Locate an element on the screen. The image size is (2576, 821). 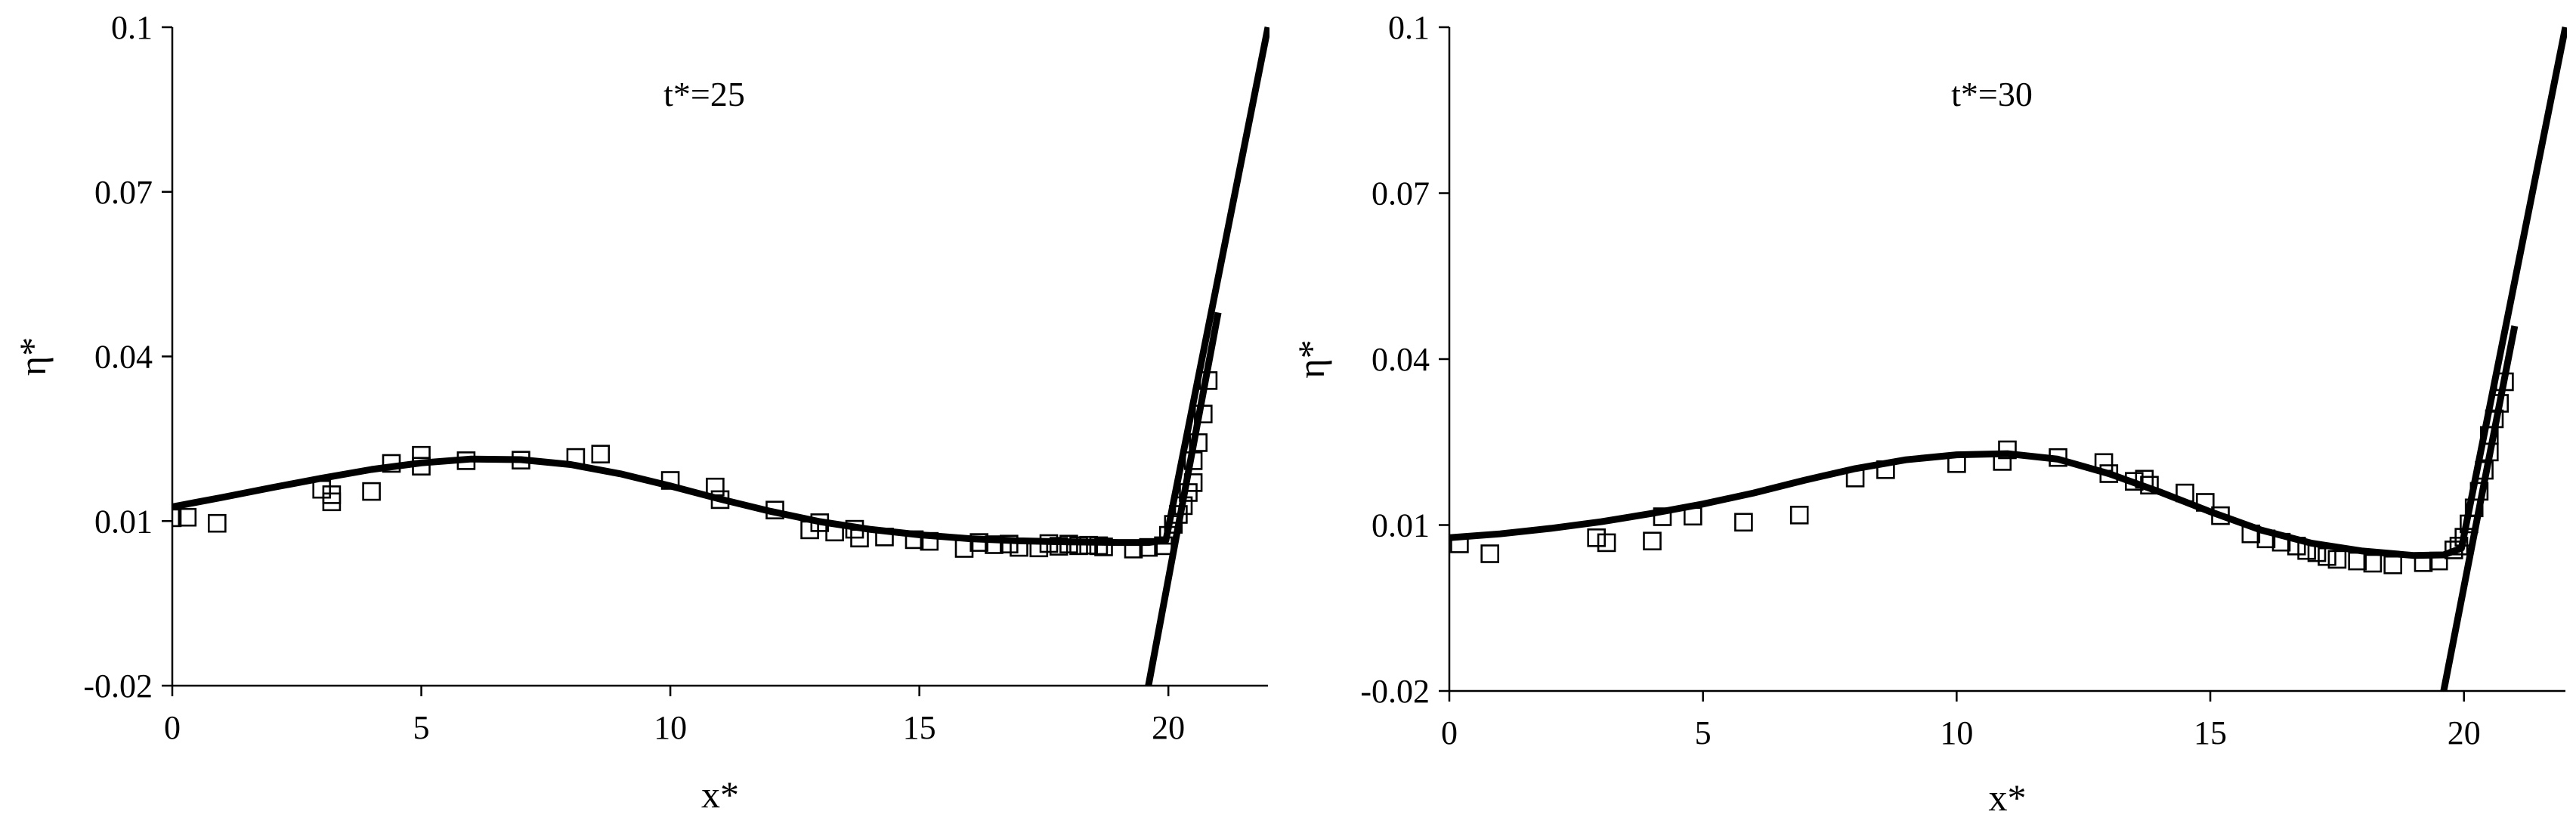
x-tick-label: 15 is located at coordinates (2210, 733).